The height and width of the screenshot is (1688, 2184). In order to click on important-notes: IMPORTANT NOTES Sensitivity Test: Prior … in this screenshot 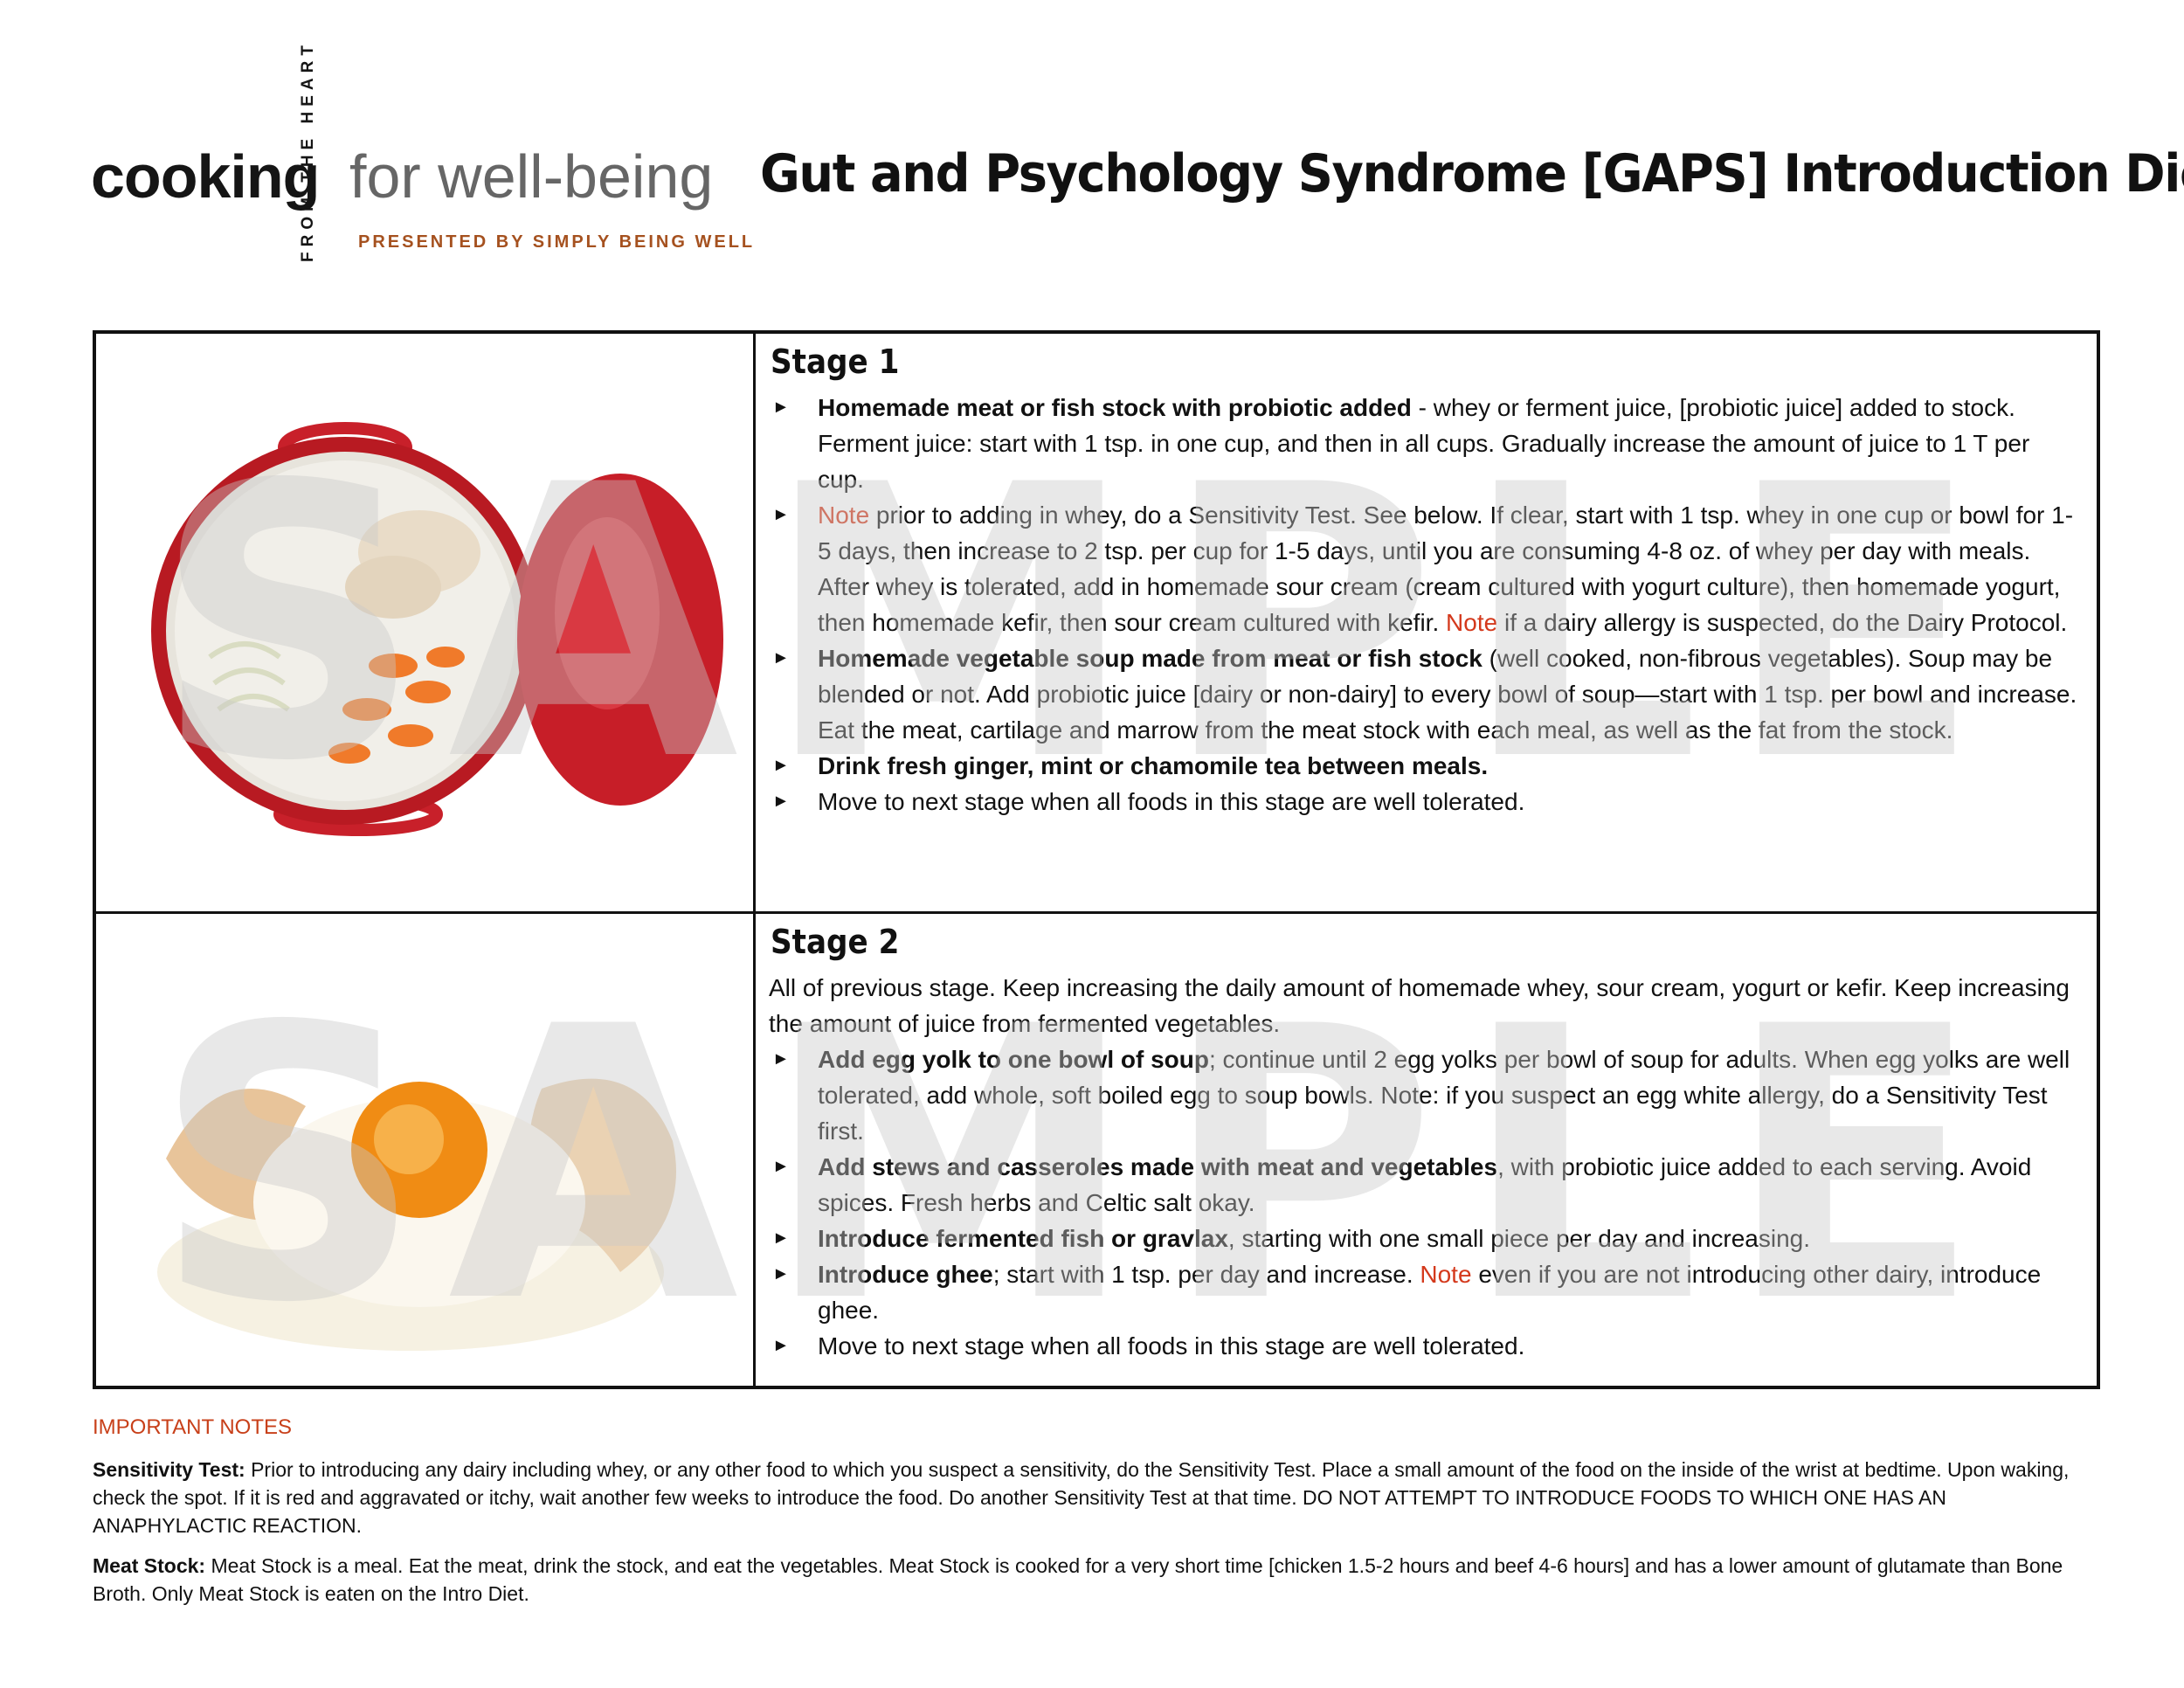, I will do `click(1096, 1517)`.